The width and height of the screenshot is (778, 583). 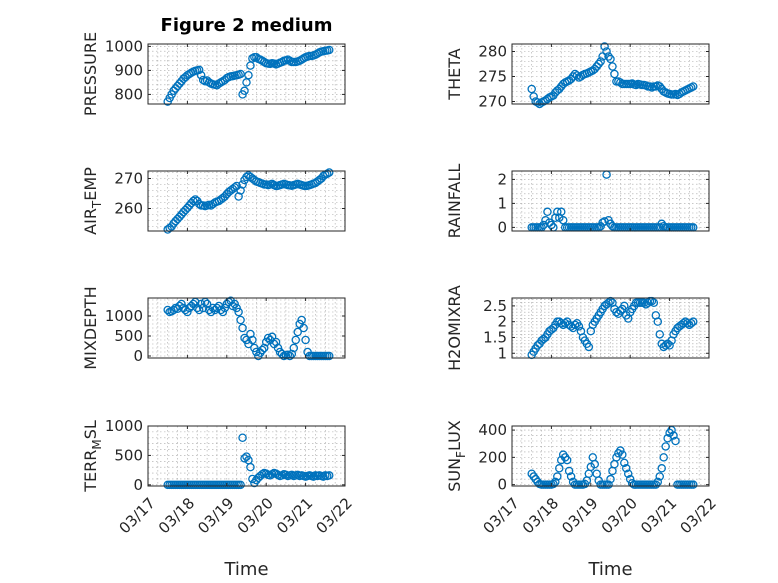 What do you see at coordinates (540, 515) in the screenshot?
I see `x-tick-label: 03/18` at bounding box center [540, 515].